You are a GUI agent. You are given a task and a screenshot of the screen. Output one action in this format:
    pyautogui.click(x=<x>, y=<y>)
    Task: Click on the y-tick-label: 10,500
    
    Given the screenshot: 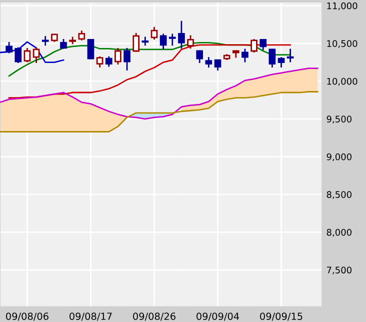 What is the action you would take?
    pyautogui.click(x=342, y=44)
    